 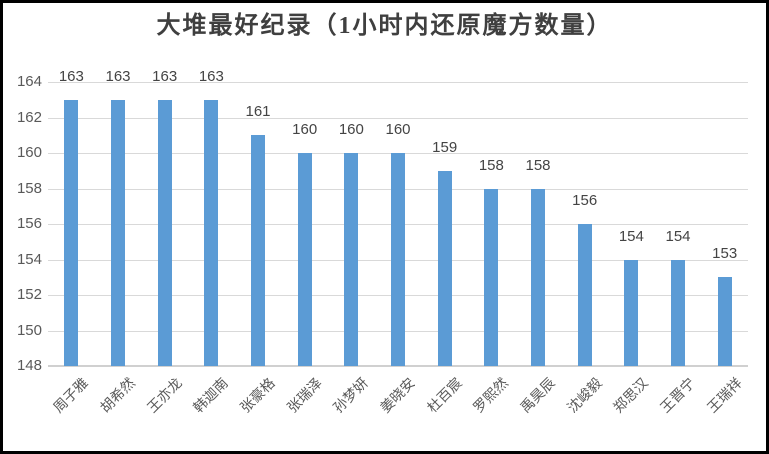 What do you see at coordinates (29, 223) in the screenshot?
I see `y-tick-label: 156` at bounding box center [29, 223].